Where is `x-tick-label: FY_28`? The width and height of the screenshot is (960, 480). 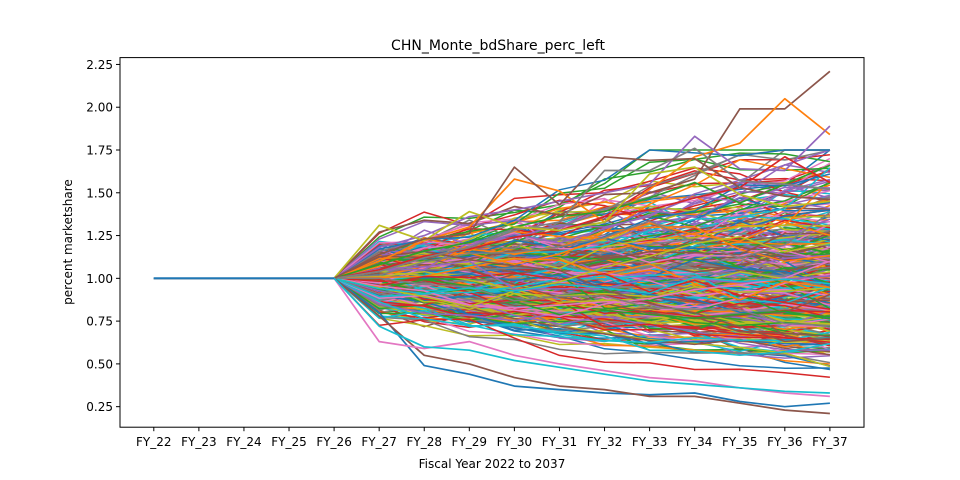 x-tick-label: FY_28 is located at coordinates (424, 442).